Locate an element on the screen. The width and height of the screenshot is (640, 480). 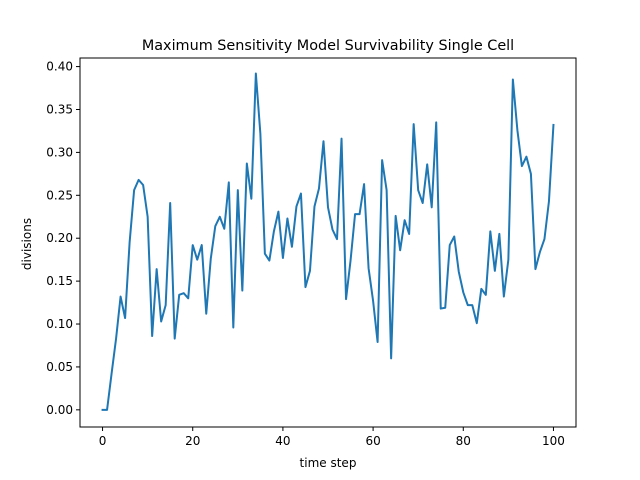
y-tick-label: 0.30 is located at coordinates (59, 152).